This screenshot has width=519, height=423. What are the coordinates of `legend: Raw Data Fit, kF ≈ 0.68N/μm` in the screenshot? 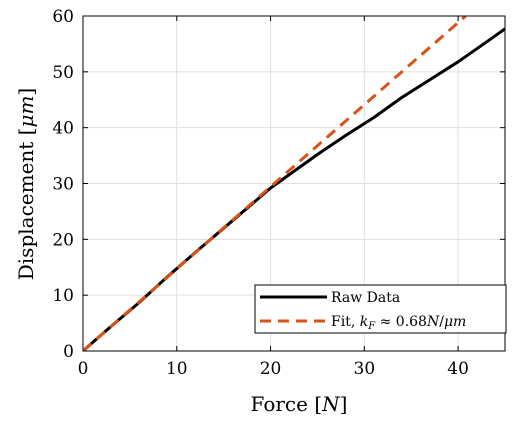 It's located at (380, 309).